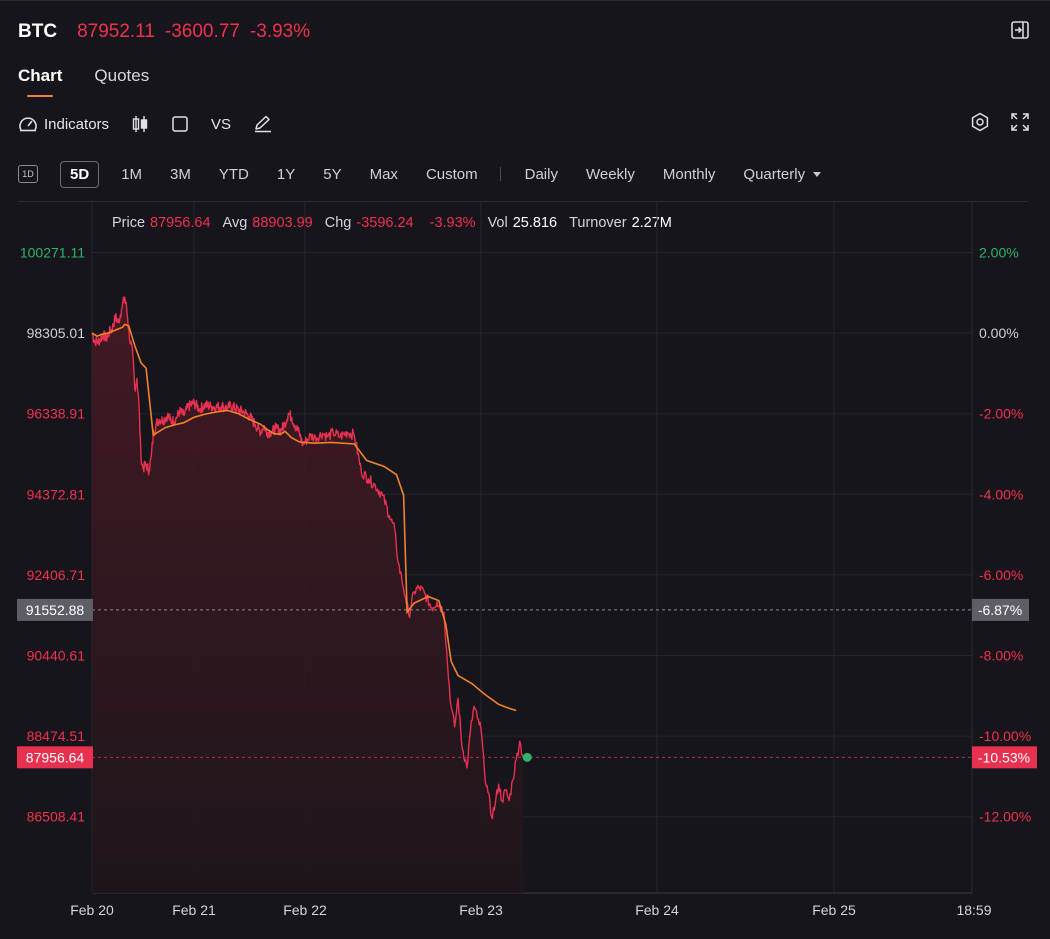  I want to click on range-1d: 1D, so click(28, 174).